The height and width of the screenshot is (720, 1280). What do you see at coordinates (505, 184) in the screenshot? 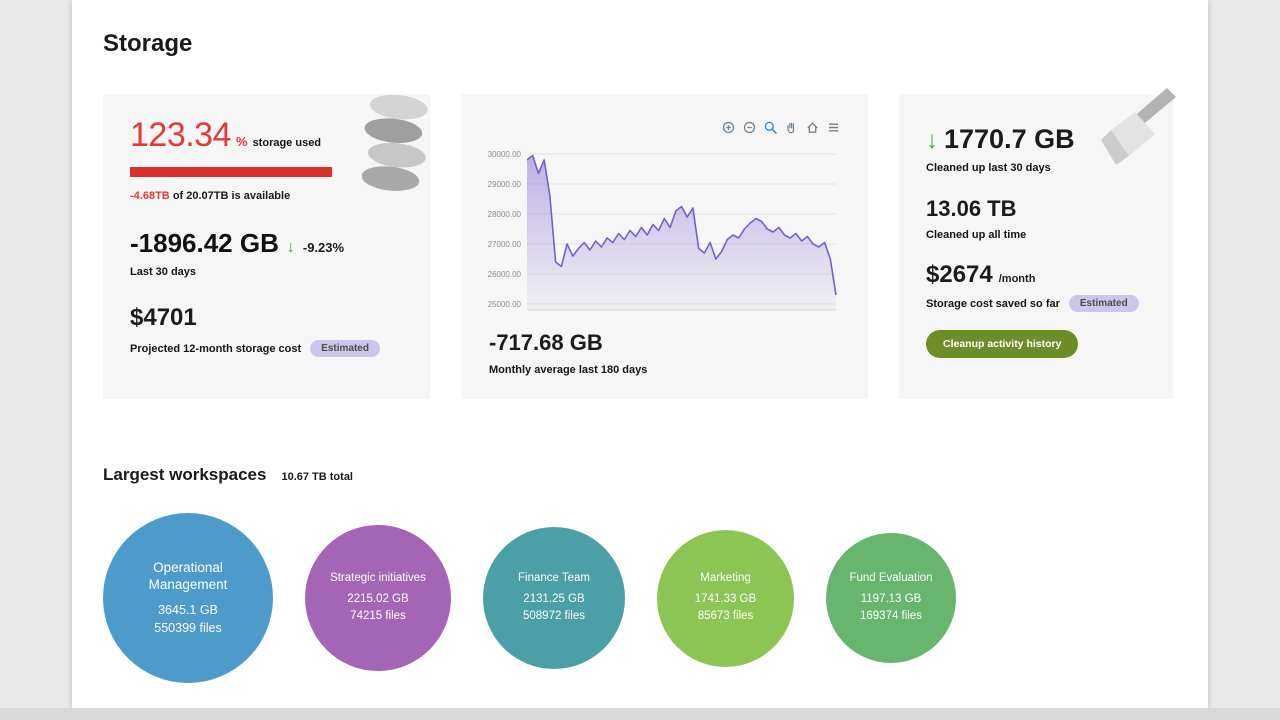
I see `svg-text: 29000.00` at bounding box center [505, 184].